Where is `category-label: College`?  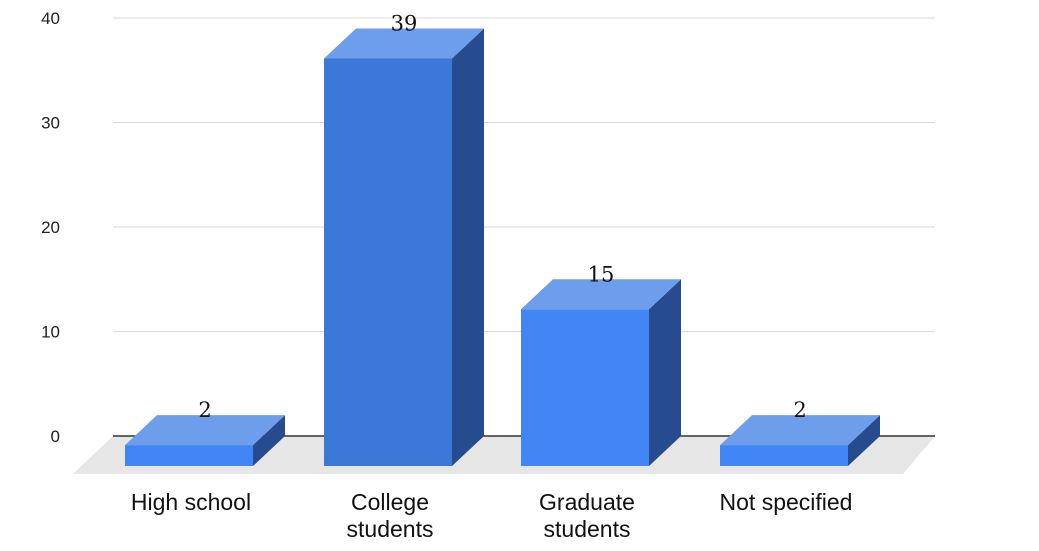
category-label: College is located at coordinates (390, 502).